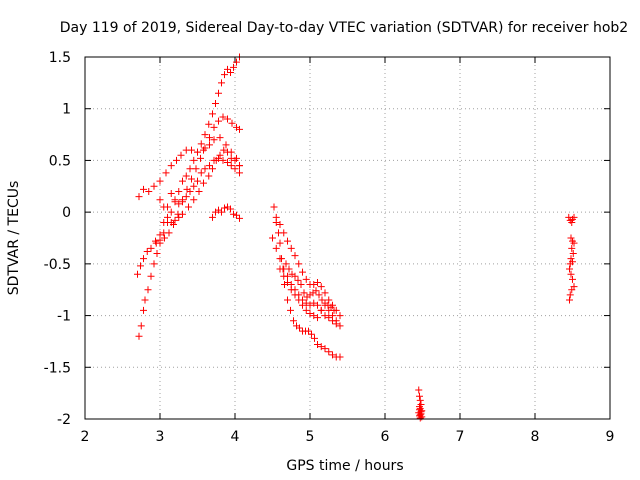 This screenshot has height=480, width=640. Describe the element at coordinates (64, 317) in the screenshot. I see `y-tick-label: -1` at that location.